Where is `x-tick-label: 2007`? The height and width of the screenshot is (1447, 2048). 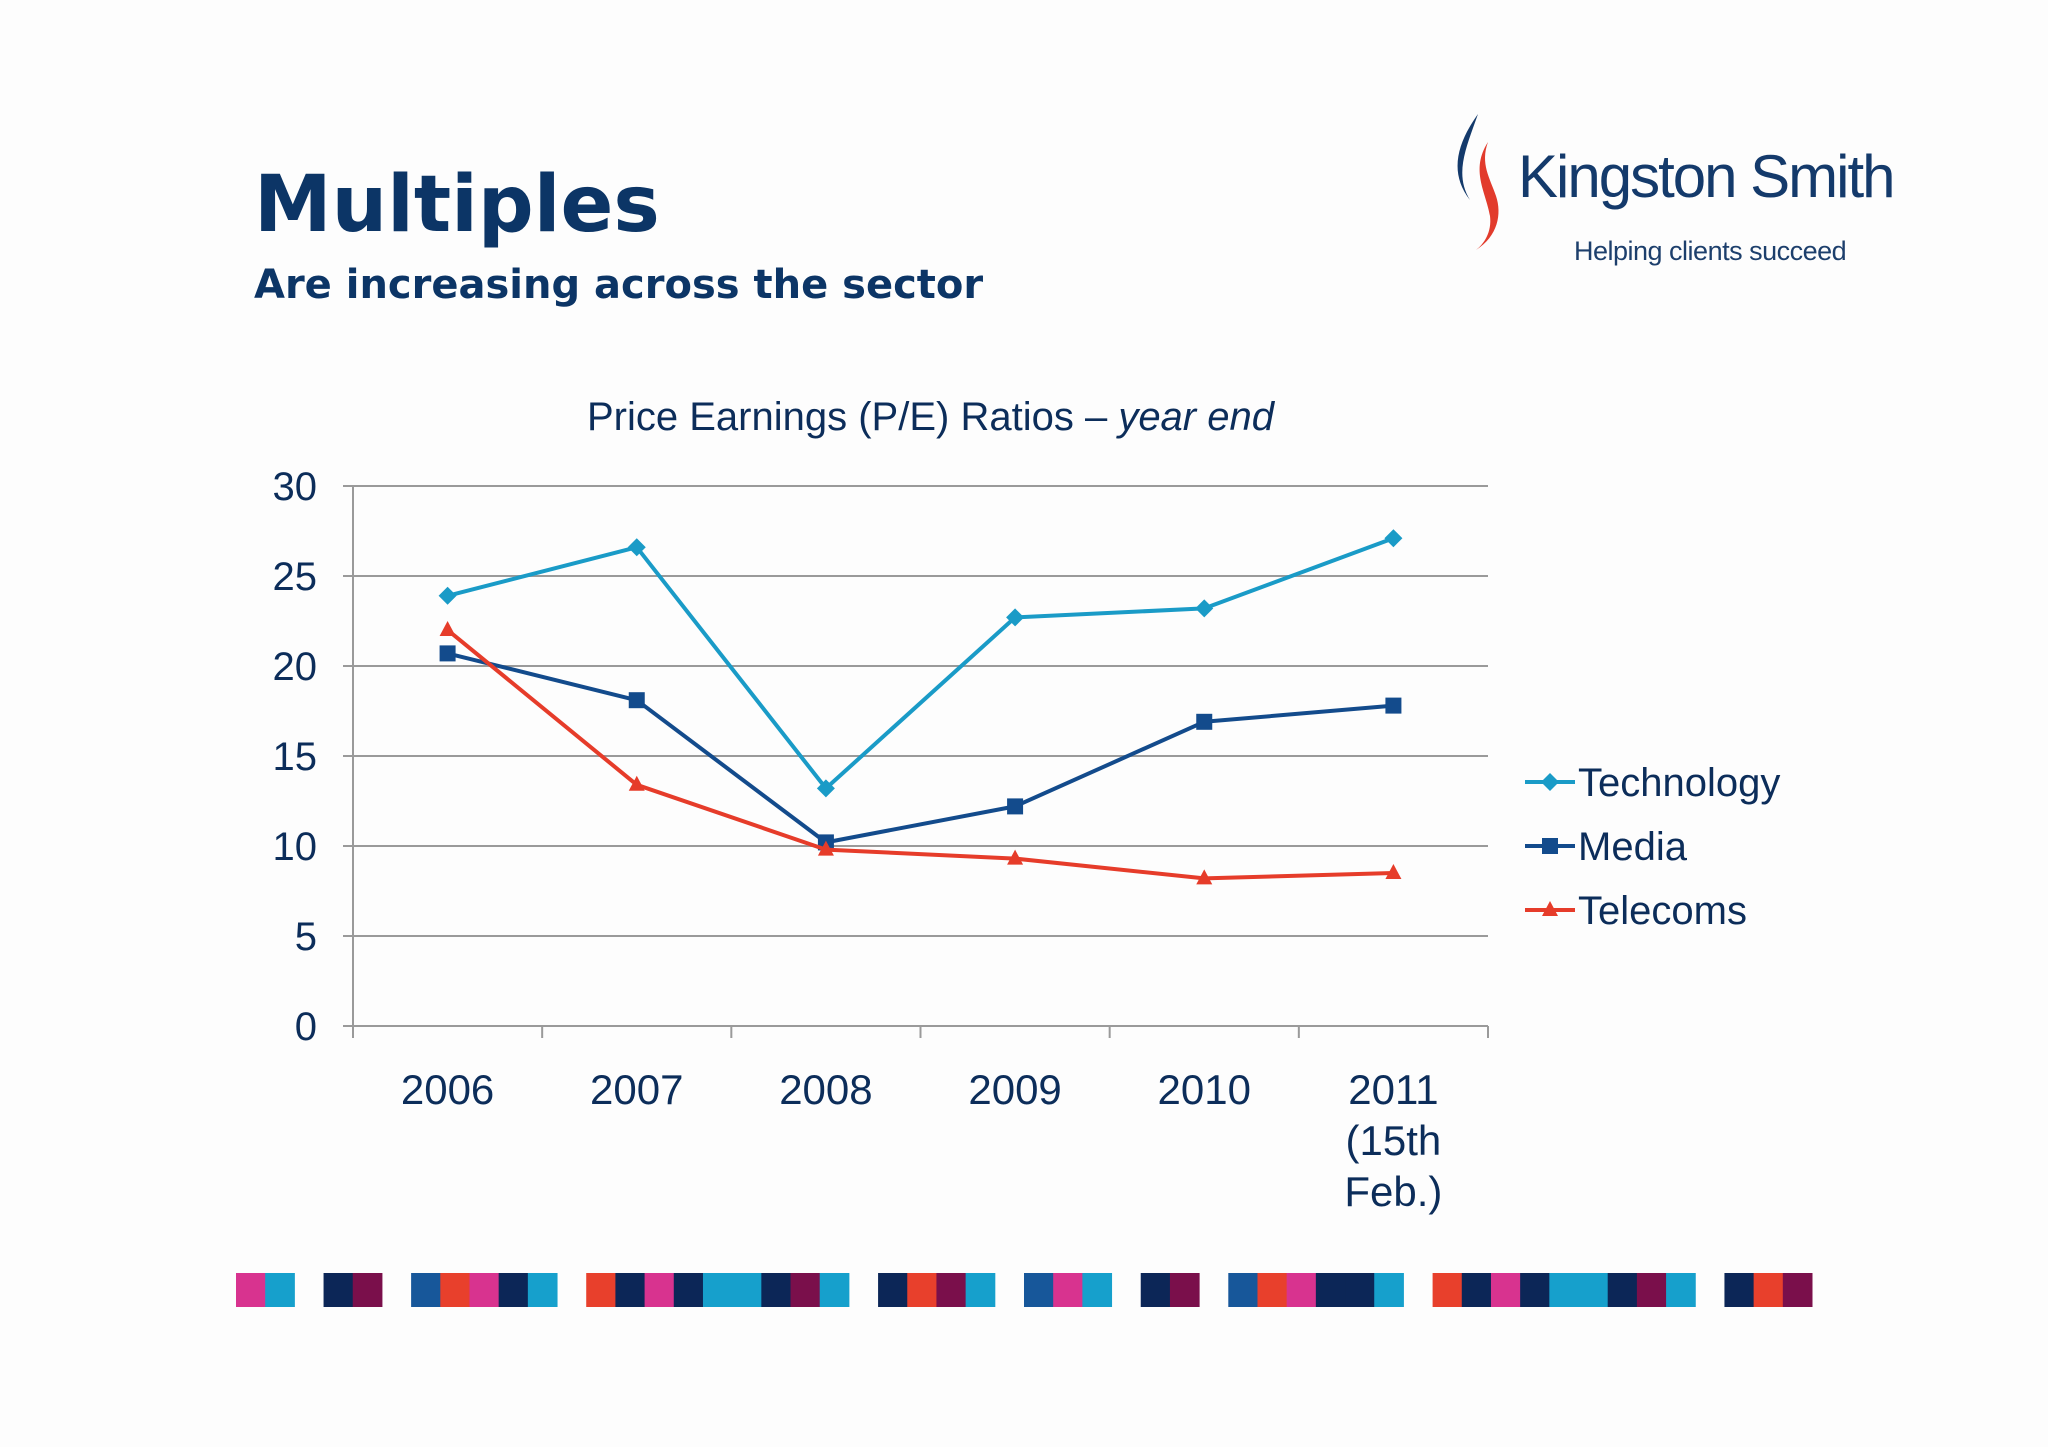 x-tick-label: 2007 is located at coordinates (636, 1089).